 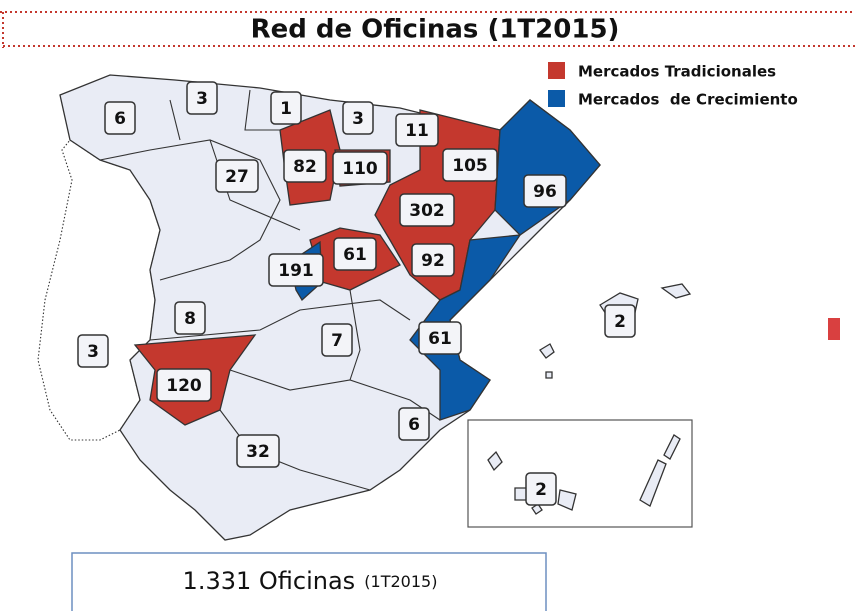 I want to click on region-label: 96, so click(x=545, y=192).